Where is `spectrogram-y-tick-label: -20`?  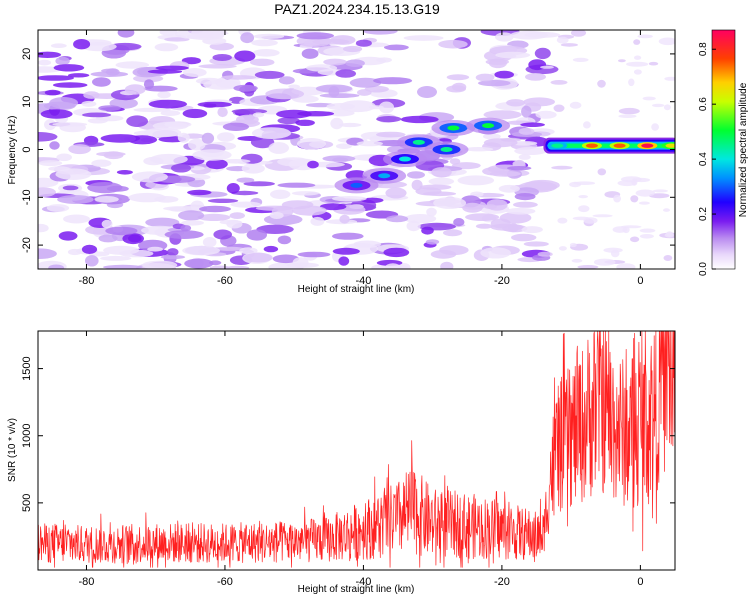 spectrogram-y-tick-label: -20 is located at coordinates (27, 245).